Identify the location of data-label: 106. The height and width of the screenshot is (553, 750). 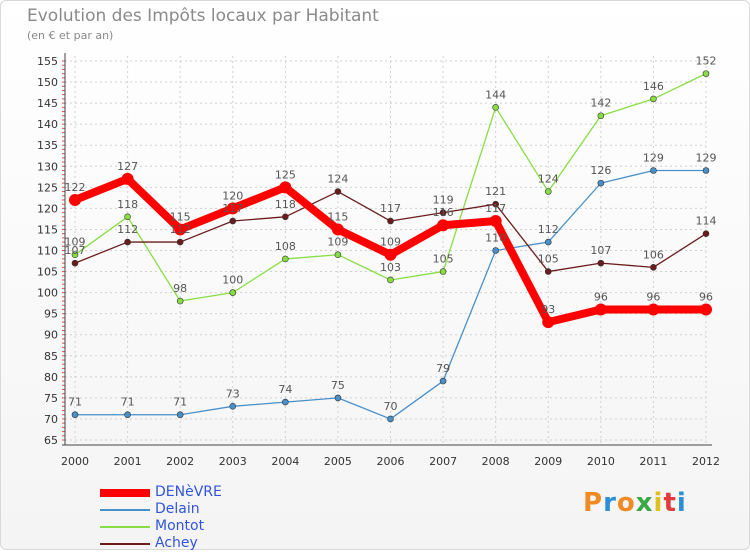
(653, 254).